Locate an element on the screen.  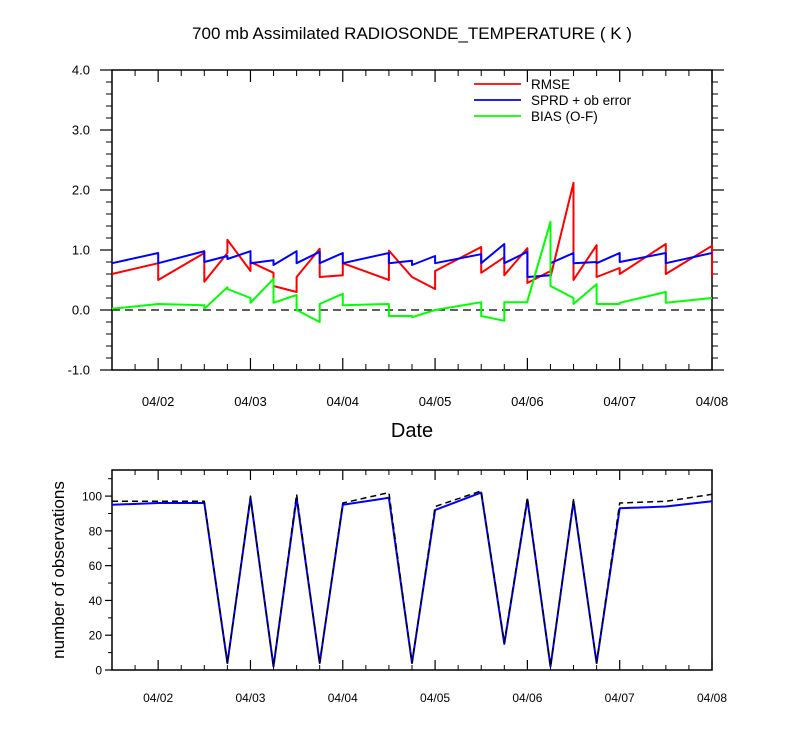
legend-label: BIAS (O-F) is located at coordinates (564, 116).